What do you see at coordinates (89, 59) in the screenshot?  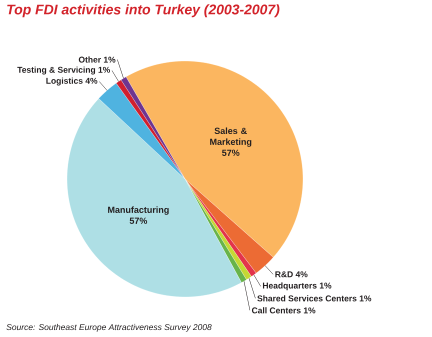 I see `slice-label: Other` at bounding box center [89, 59].